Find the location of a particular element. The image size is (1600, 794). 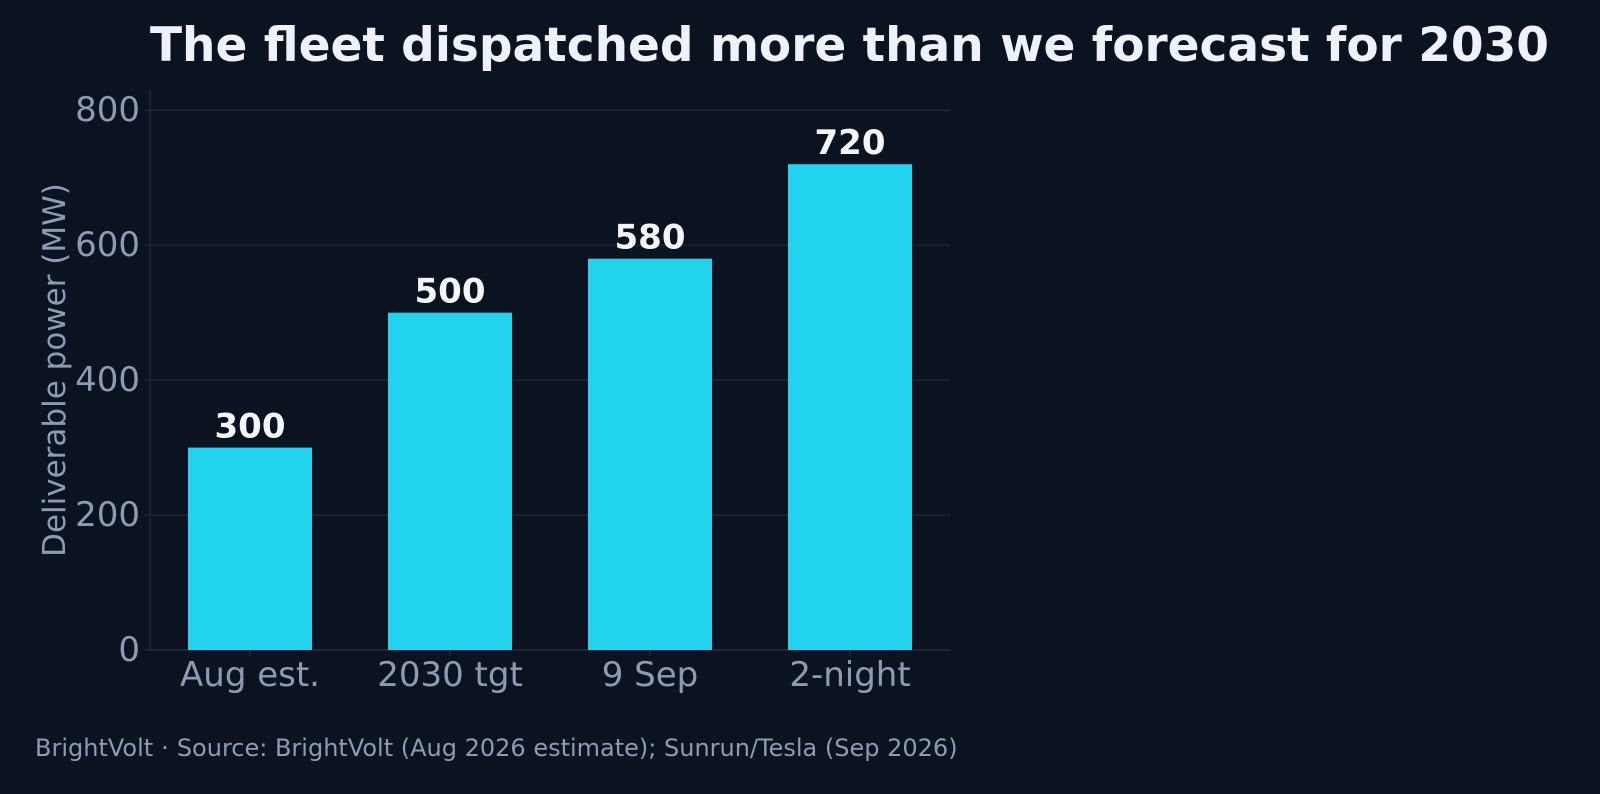

bar-9-sep is located at coordinates (650, 454).